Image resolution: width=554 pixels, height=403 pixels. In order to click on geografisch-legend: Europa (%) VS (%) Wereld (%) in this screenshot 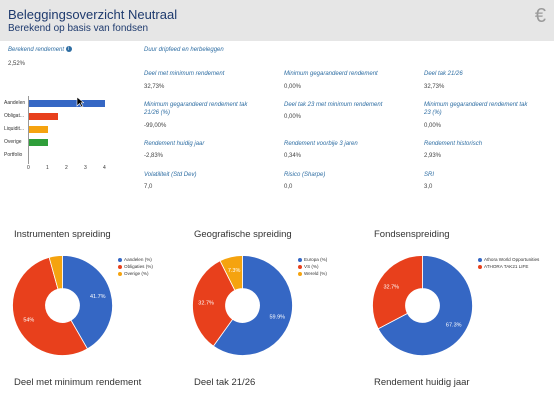, I will do `click(329, 266)`.